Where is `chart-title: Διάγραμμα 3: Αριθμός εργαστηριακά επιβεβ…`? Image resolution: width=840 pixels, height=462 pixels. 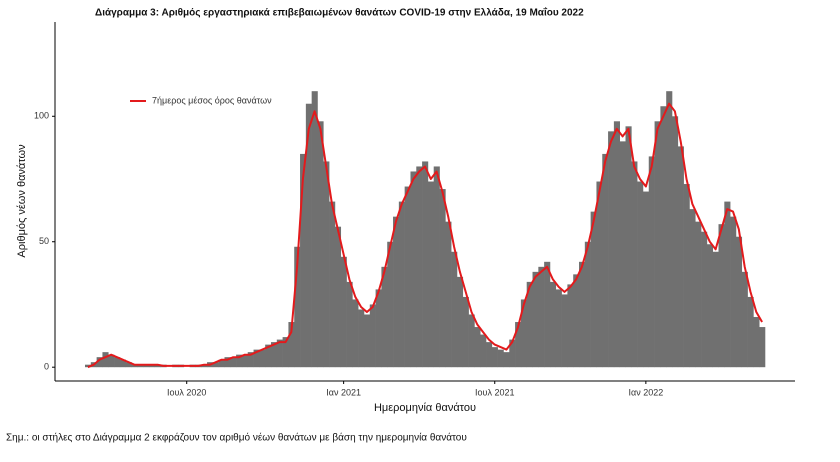 chart-title: Διάγραμμα 3: Αριθμός εργαστηριακά επιβεβ… is located at coordinates (339, 13).